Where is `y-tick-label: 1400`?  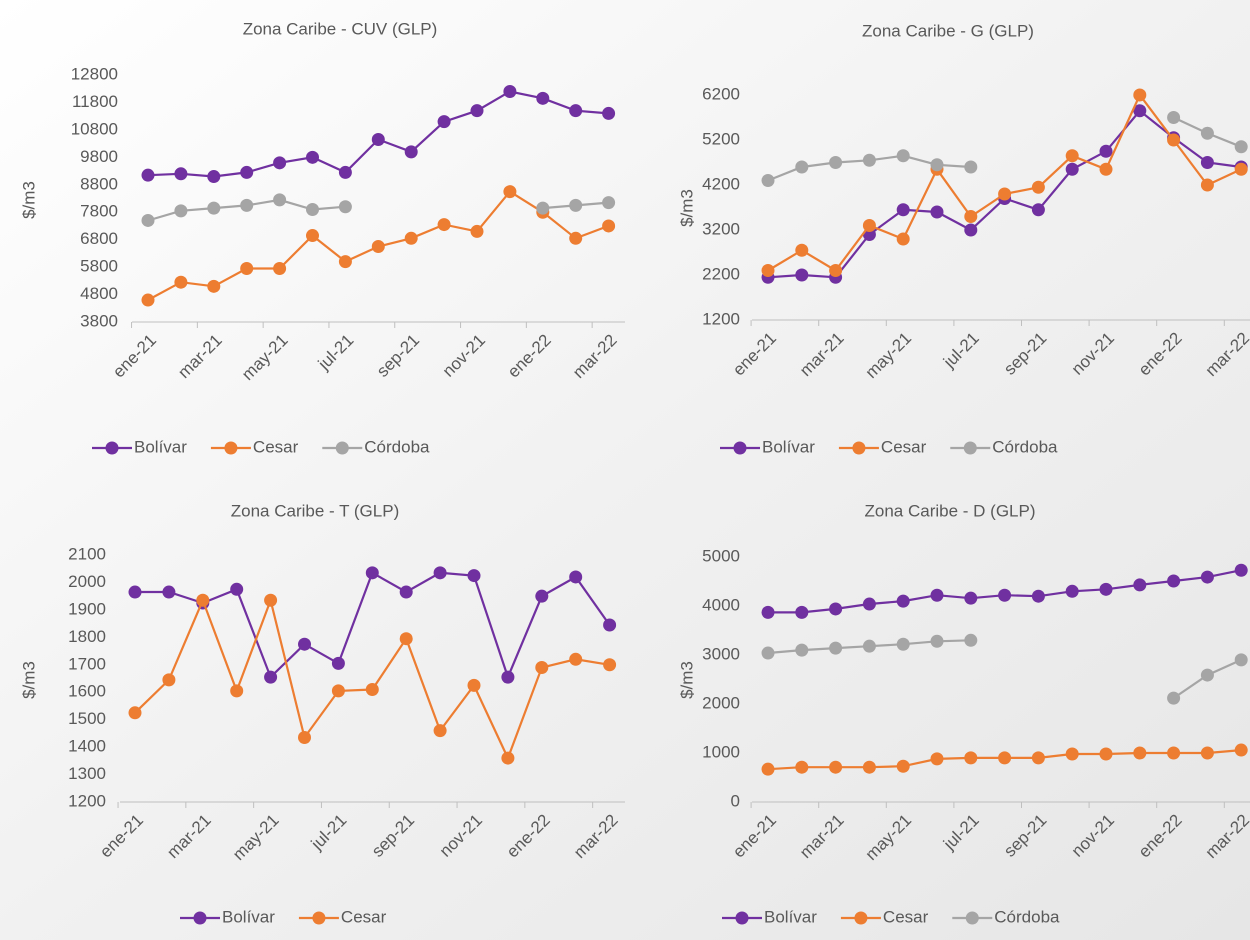 y-tick-label: 1400 is located at coordinates (87, 746).